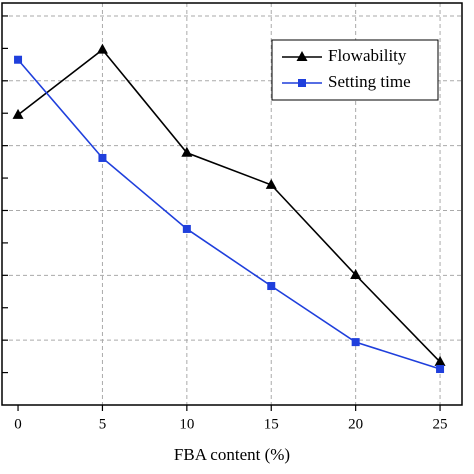 This screenshot has height=474, width=474. Describe the element at coordinates (355, 424) in the screenshot. I see `x-tick-label: 20` at that location.